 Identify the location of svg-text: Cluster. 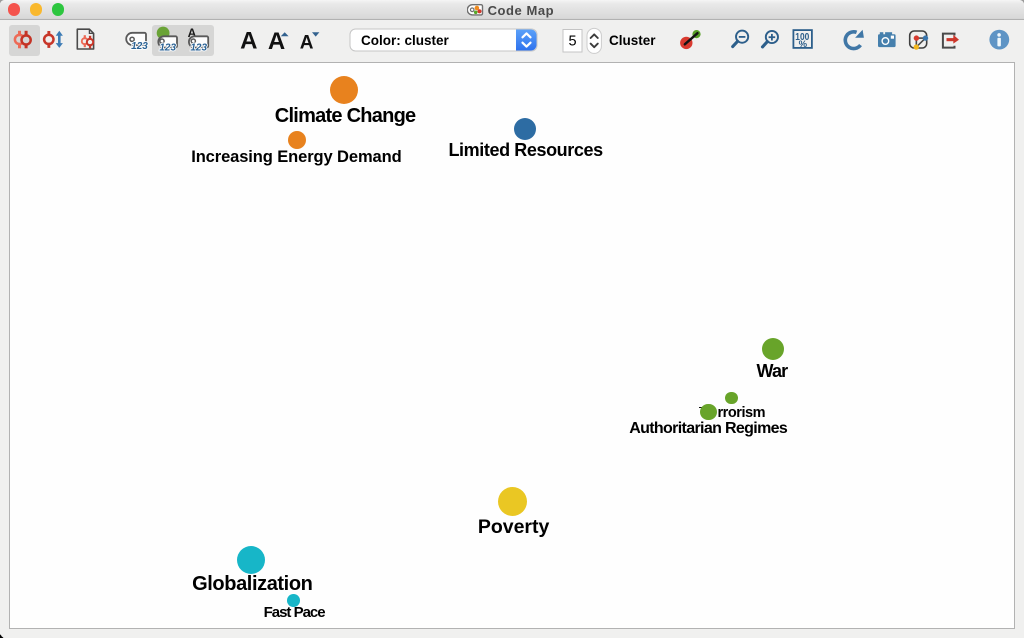
(632, 40).